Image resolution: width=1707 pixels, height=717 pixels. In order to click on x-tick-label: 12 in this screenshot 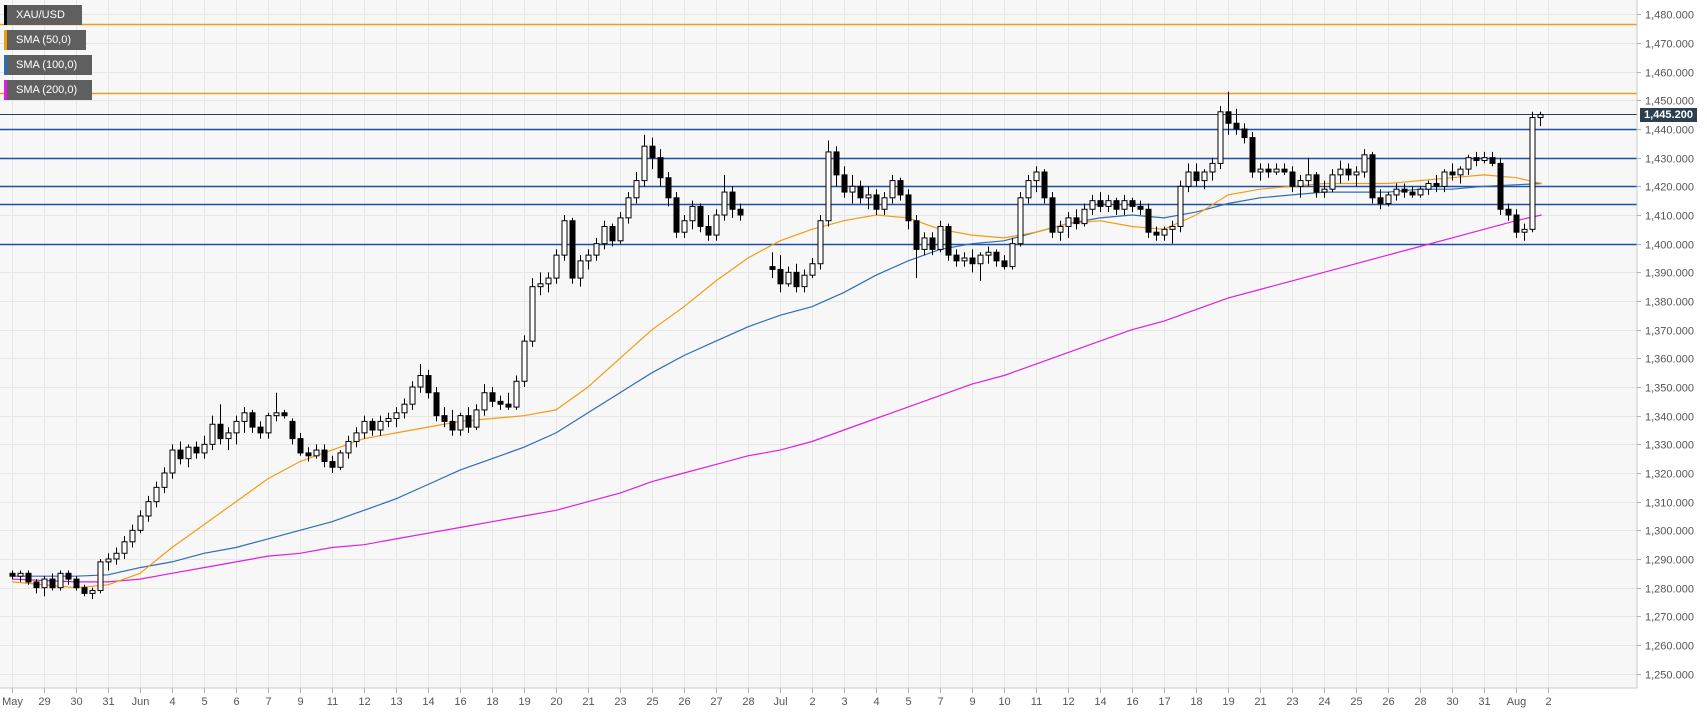, I will do `click(1068, 702)`.